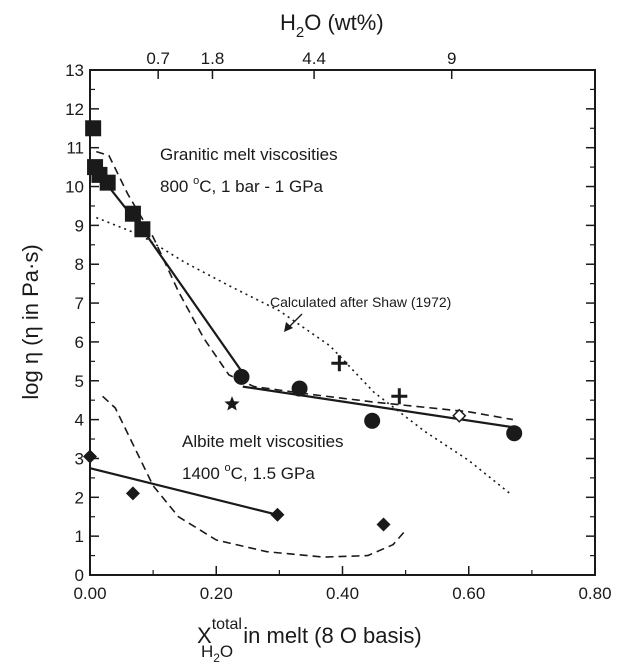  Describe the element at coordinates (314, 58) in the screenshot. I see `top-tick-label: 4.4` at that location.